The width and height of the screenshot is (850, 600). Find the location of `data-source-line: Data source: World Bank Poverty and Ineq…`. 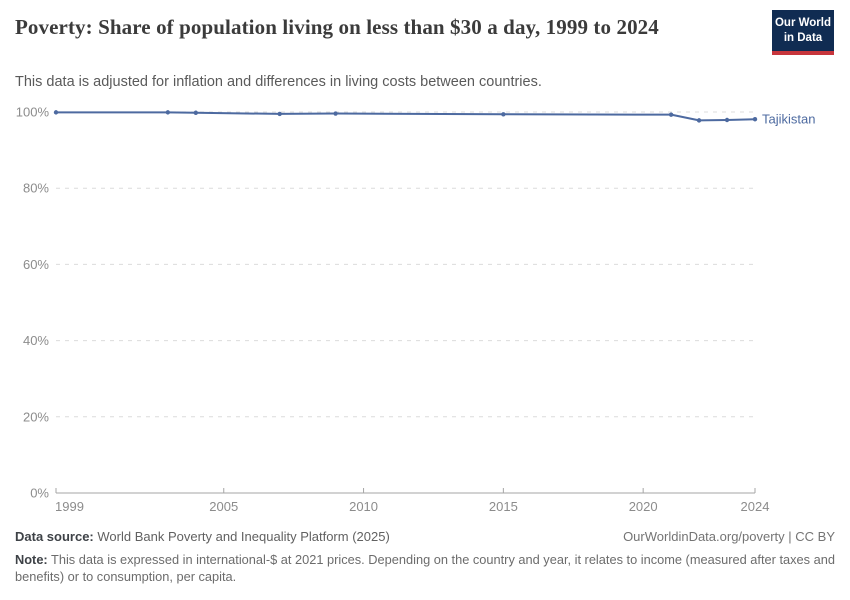

data-source-line: Data source: World Bank Poverty and Ineq… is located at coordinates (202, 536).